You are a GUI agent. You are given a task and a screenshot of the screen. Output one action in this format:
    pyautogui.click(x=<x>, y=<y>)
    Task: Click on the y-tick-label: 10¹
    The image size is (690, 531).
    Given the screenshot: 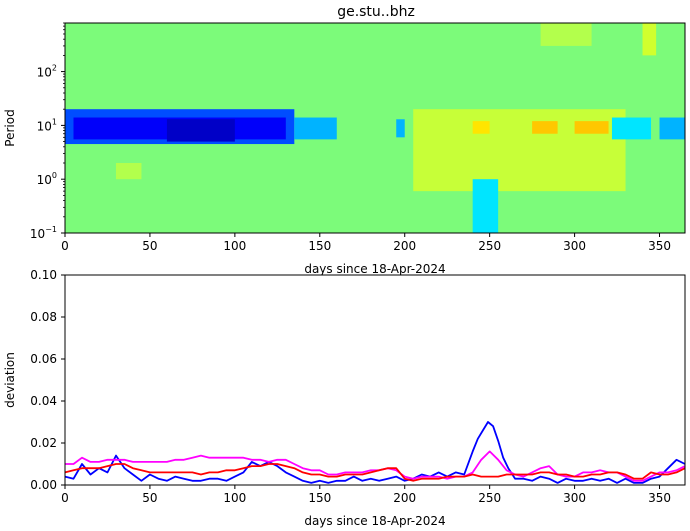 What is the action you would take?
    pyautogui.click(x=47, y=125)
    